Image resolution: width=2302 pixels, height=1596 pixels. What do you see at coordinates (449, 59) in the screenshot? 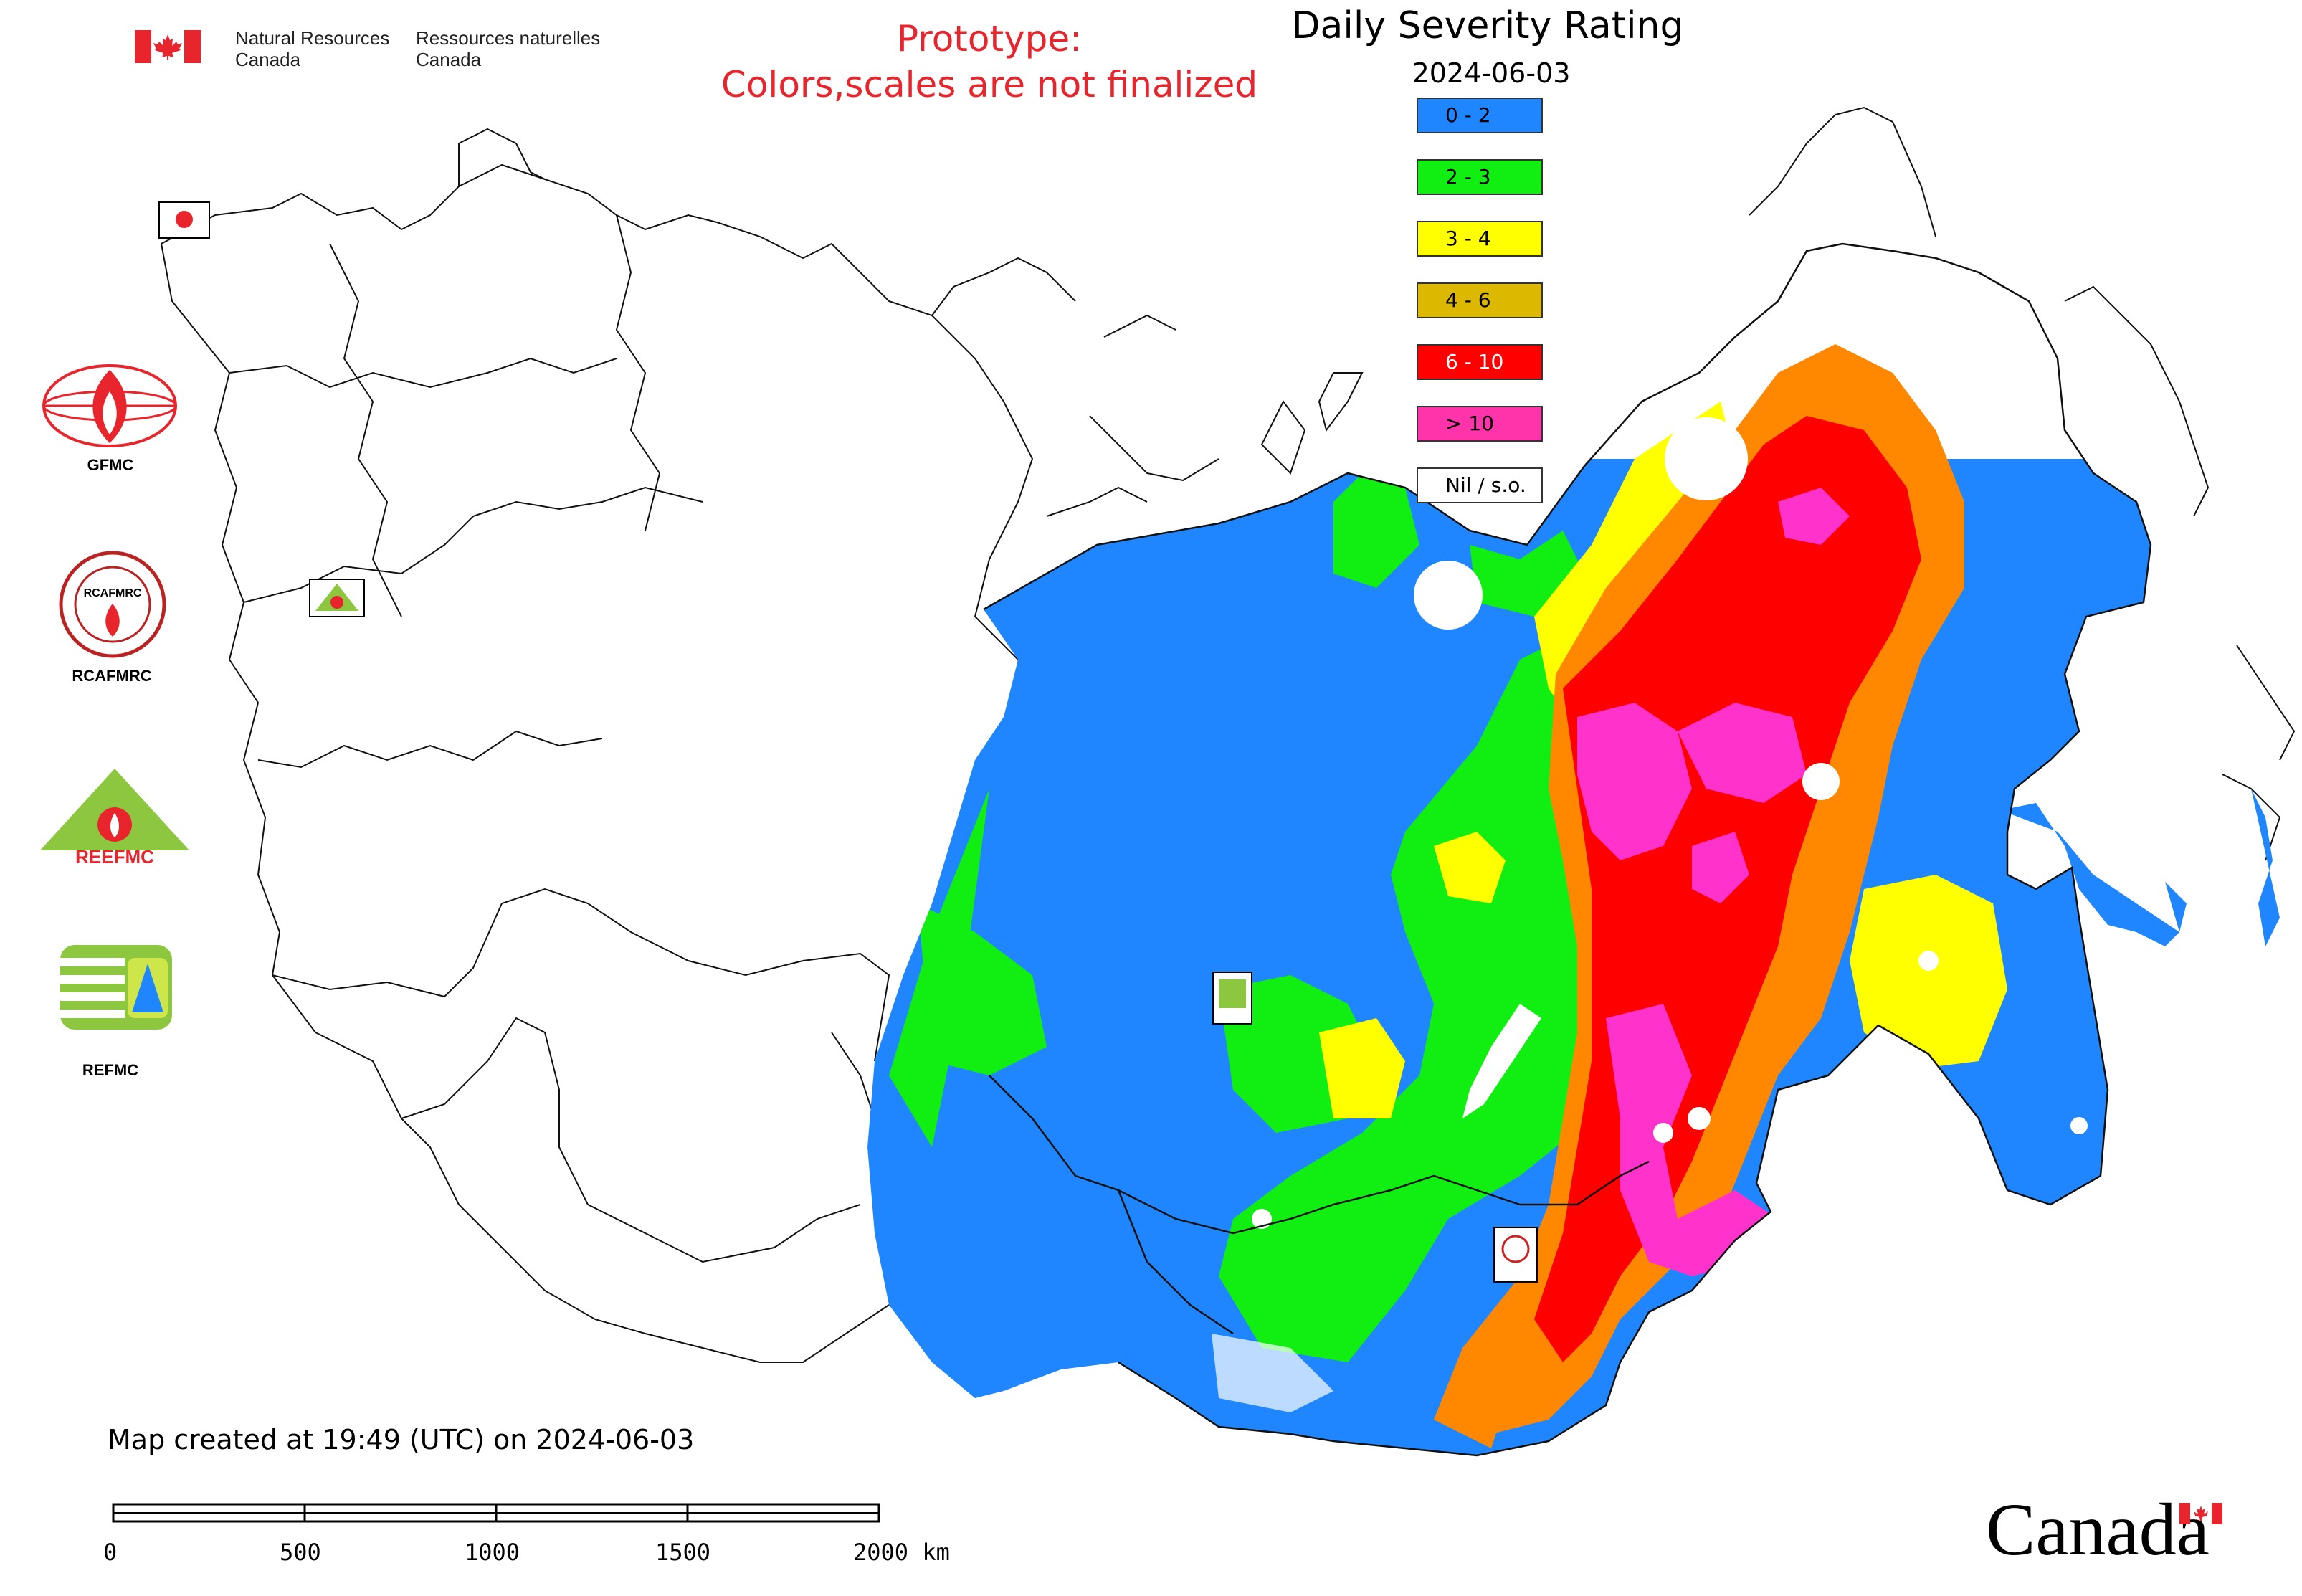
I see `org-fr-line2: Canada` at bounding box center [449, 59].